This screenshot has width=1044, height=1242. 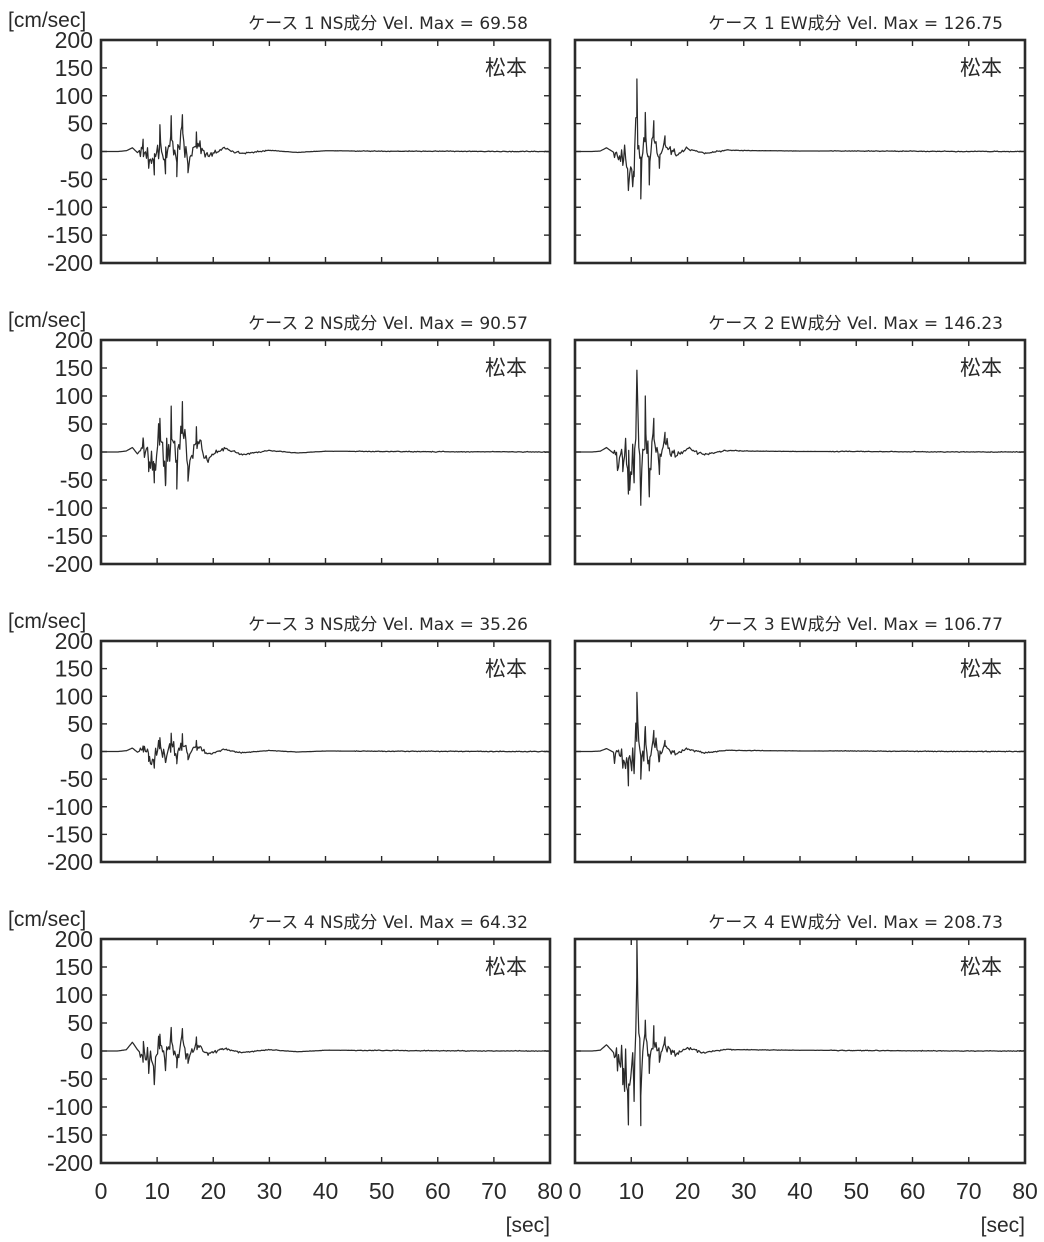 I want to click on panel-2-ew: ケース 2 EW成分 Vel. Max = 146.23 松本, so click(x=800, y=440).